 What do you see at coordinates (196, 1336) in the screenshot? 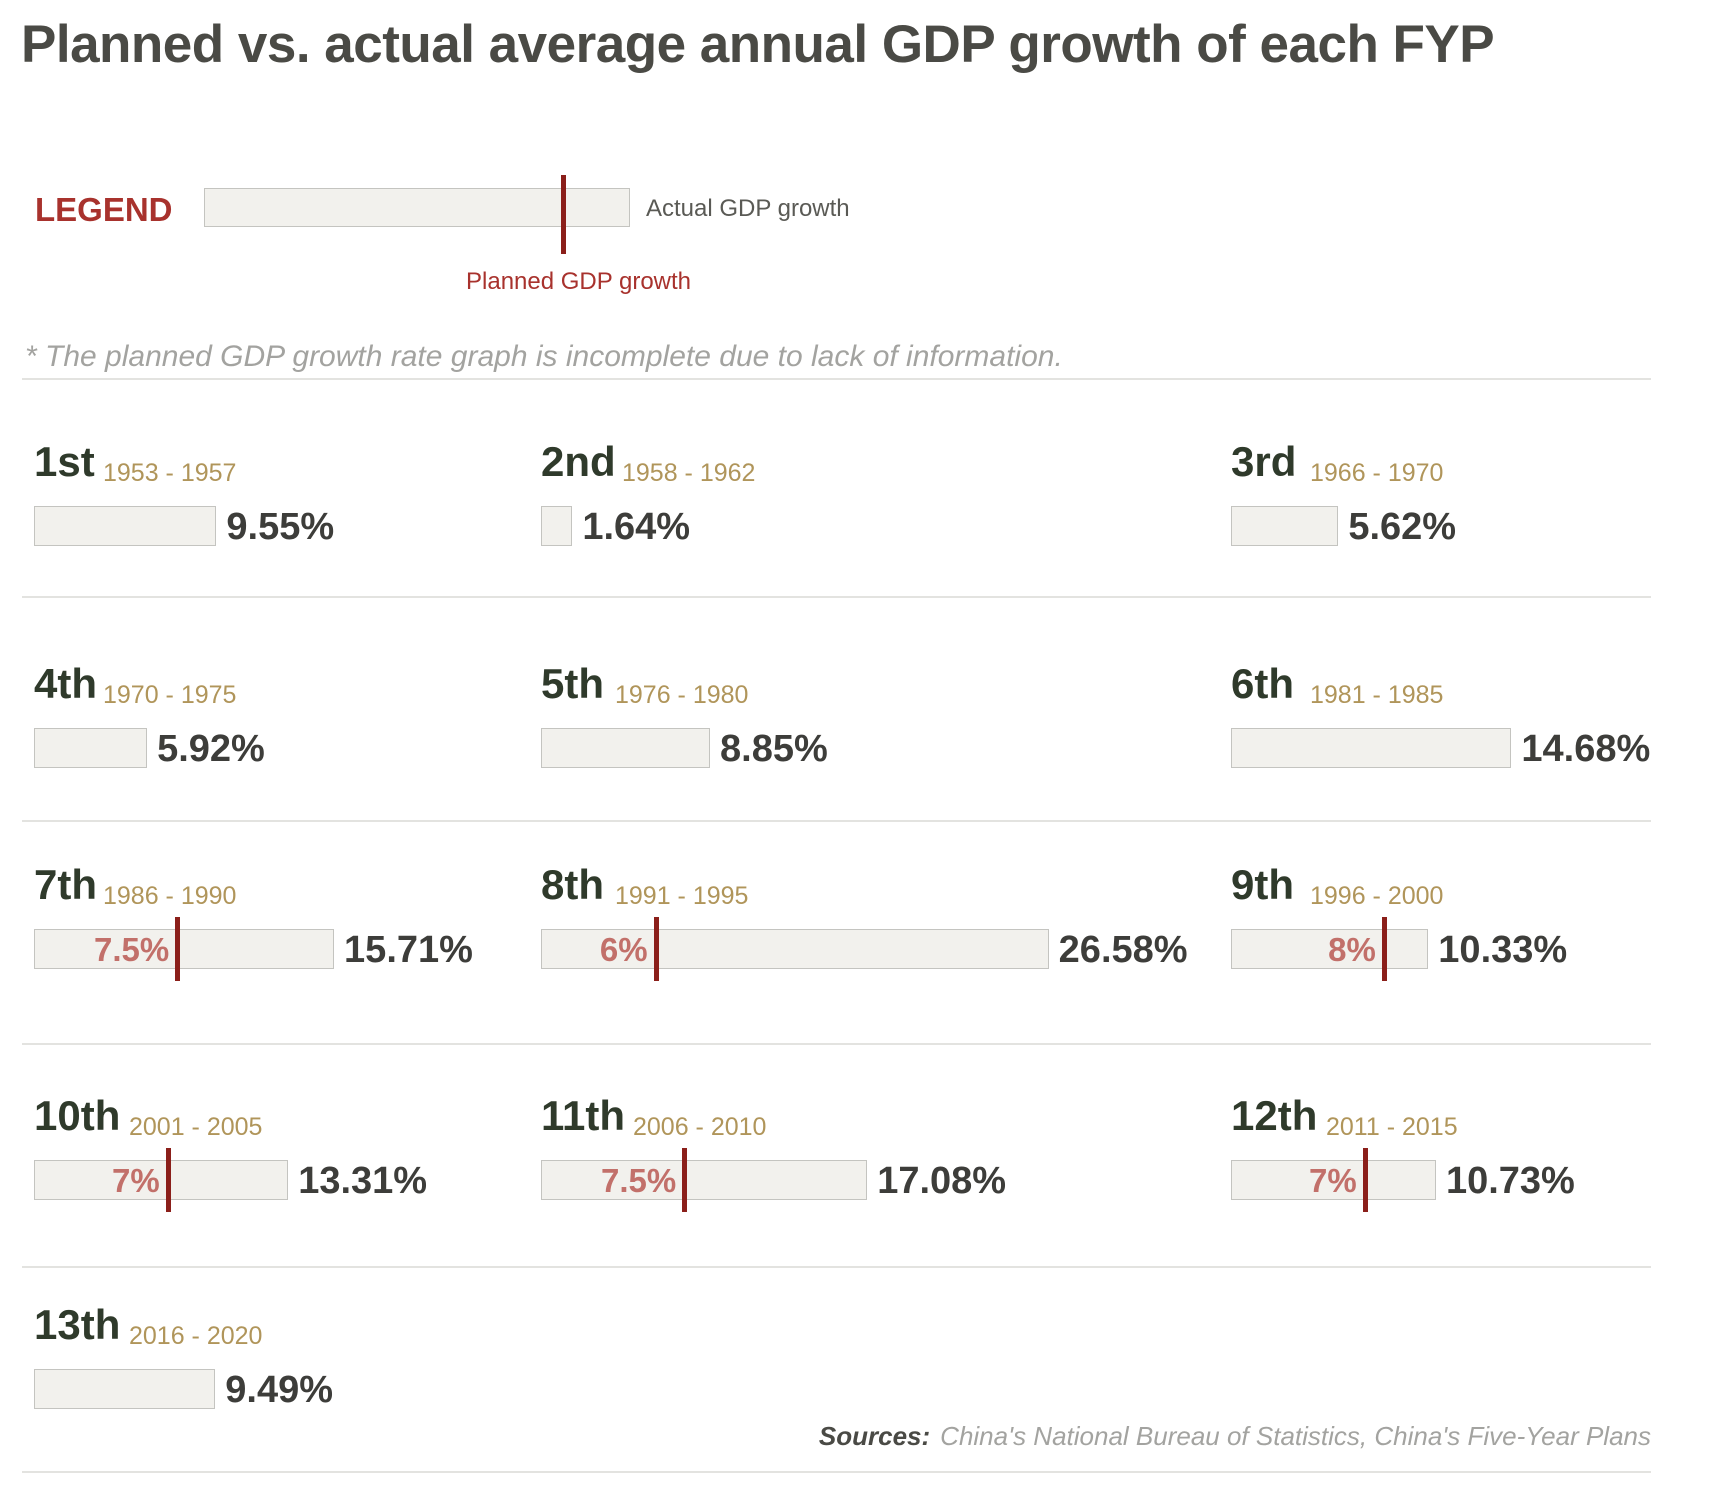
I see `plan-years: 2016 - 2020` at bounding box center [196, 1336].